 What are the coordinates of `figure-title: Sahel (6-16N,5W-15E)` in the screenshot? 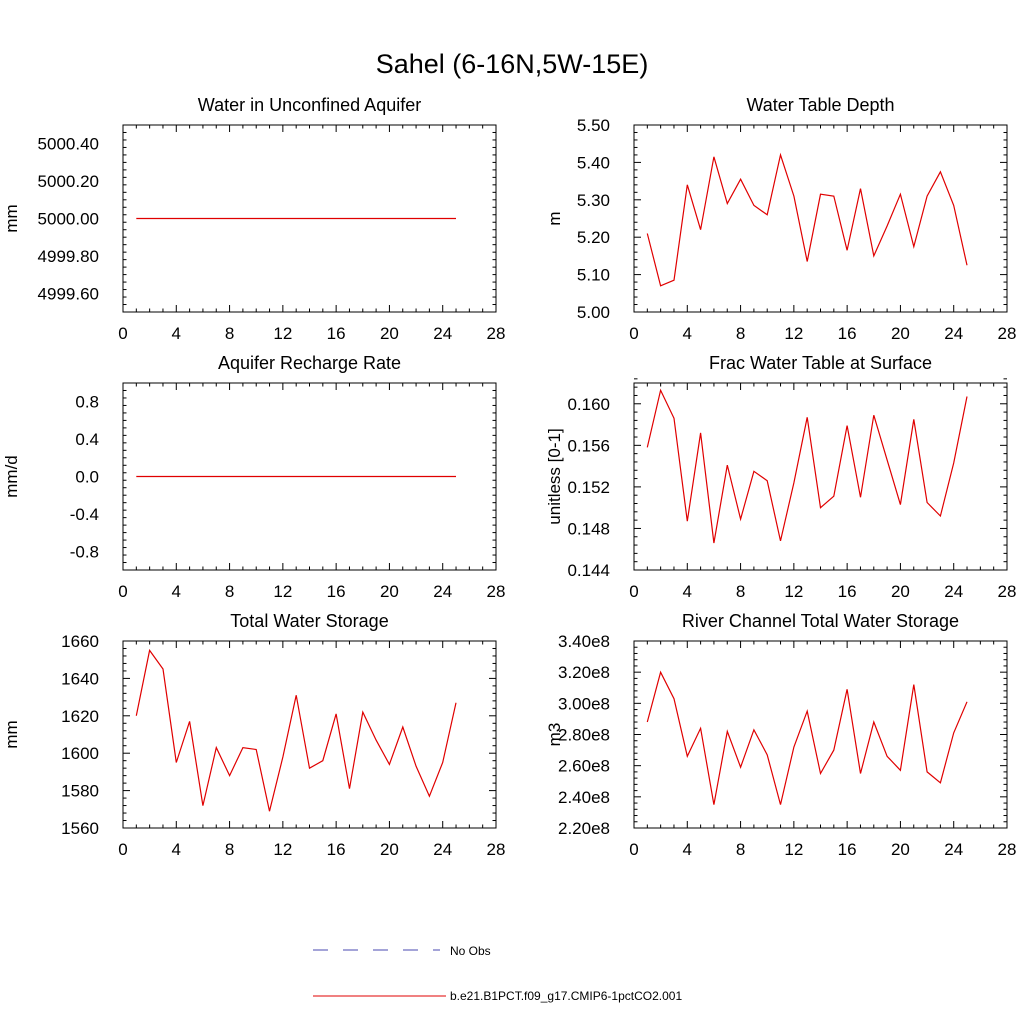 It's located at (512, 64).